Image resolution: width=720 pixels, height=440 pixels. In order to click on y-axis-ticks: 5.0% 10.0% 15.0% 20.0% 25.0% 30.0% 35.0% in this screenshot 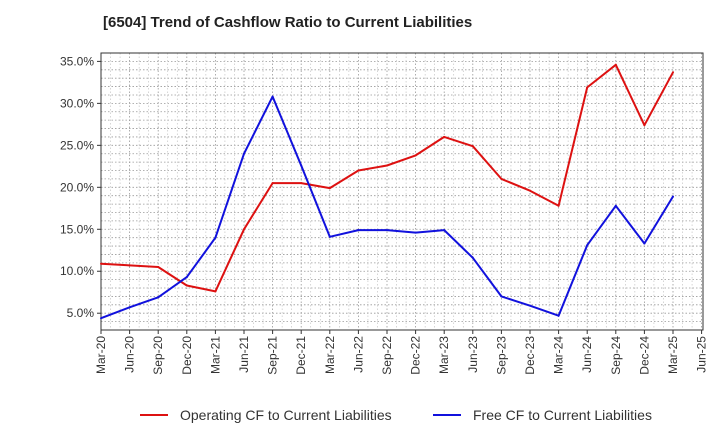, I will do `click(80, 187)`.